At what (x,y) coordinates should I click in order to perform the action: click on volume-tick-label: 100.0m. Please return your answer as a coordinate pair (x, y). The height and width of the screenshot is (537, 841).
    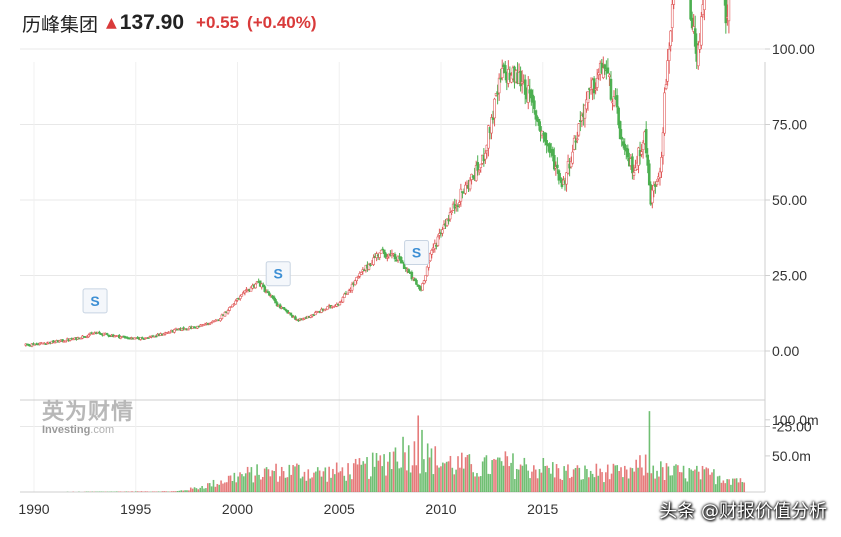
    Looking at the image, I should click on (795, 420).